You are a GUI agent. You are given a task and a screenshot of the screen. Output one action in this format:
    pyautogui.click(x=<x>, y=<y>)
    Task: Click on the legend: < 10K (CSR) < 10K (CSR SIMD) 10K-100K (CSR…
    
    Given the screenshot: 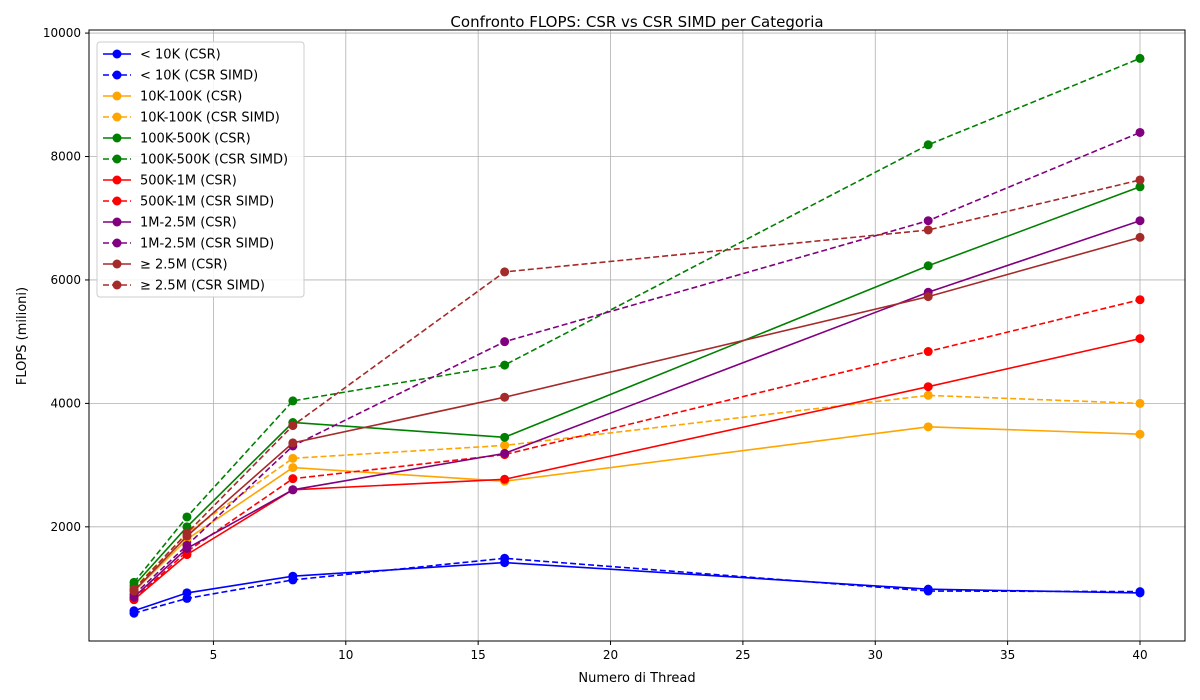 What is the action you would take?
    pyautogui.click(x=200, y=169)
    